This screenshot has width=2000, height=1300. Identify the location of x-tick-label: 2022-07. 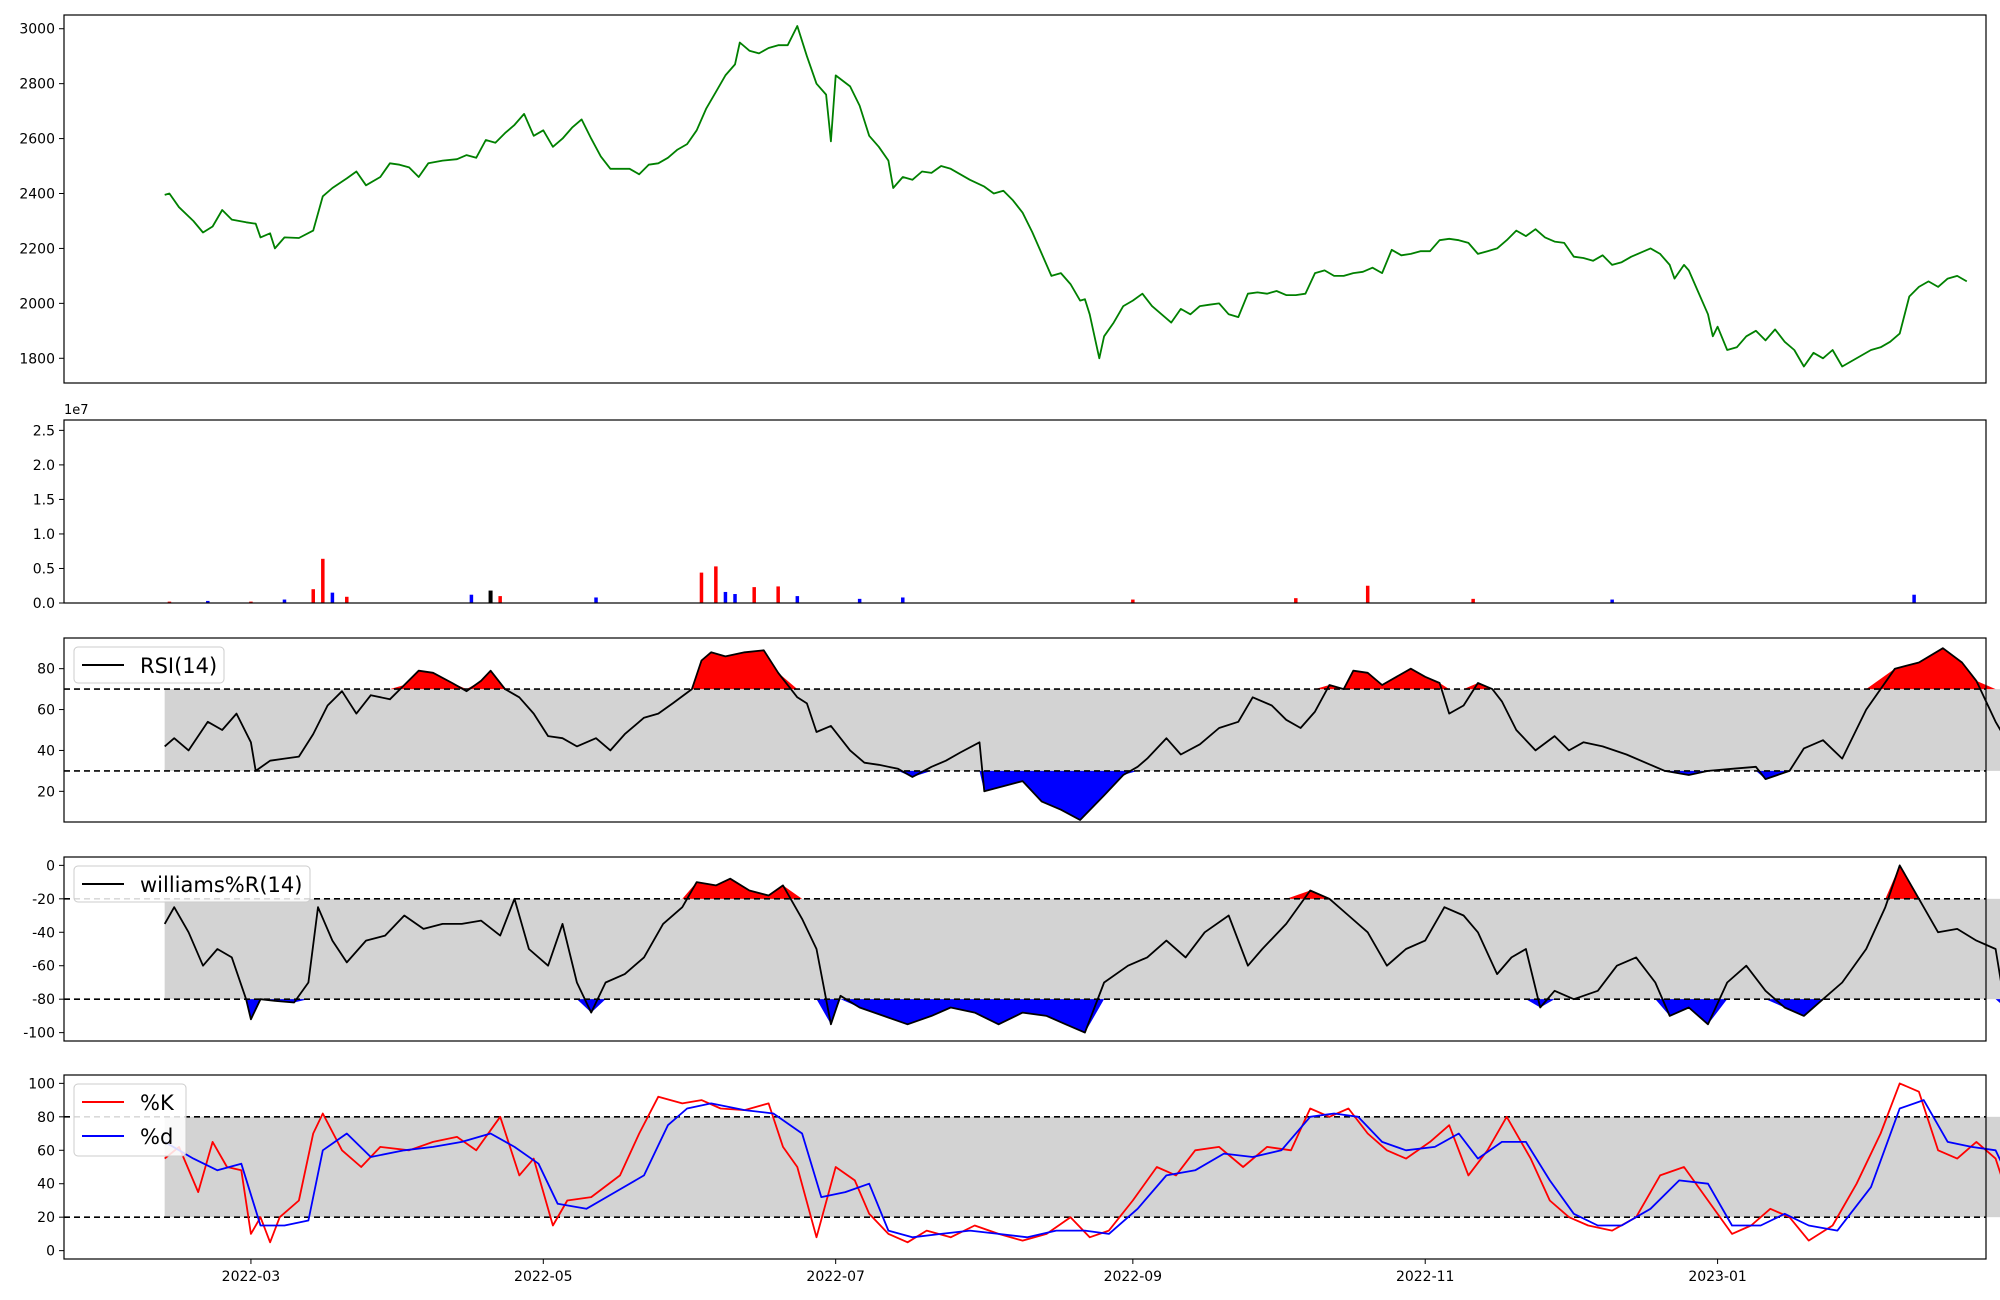
(835, 1277).